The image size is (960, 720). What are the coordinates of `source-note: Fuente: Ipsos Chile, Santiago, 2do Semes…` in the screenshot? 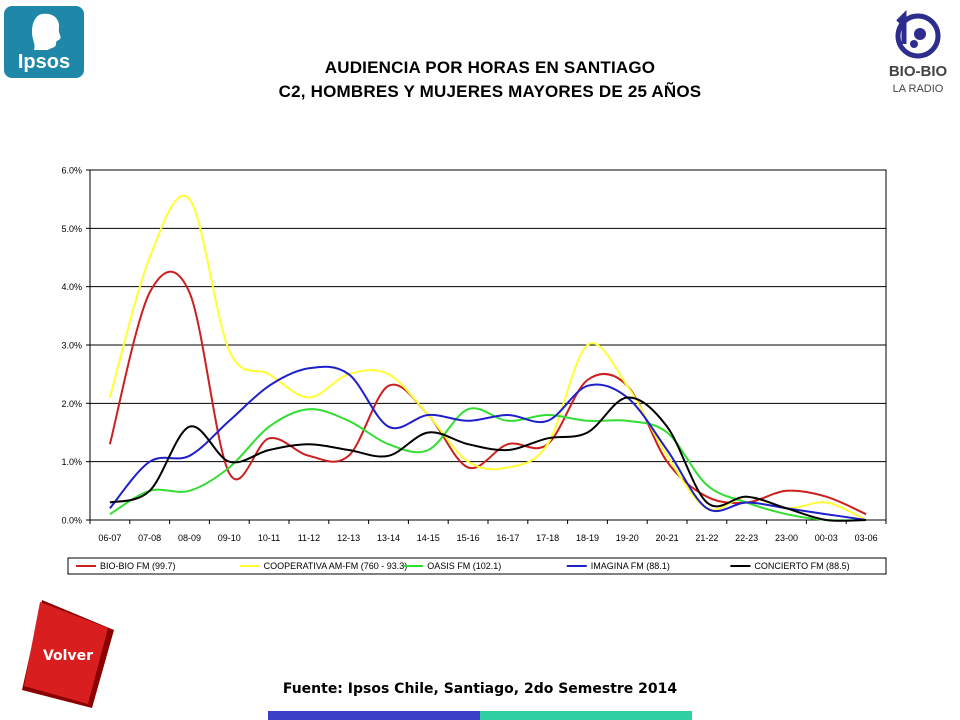 It's located at (480, 689).